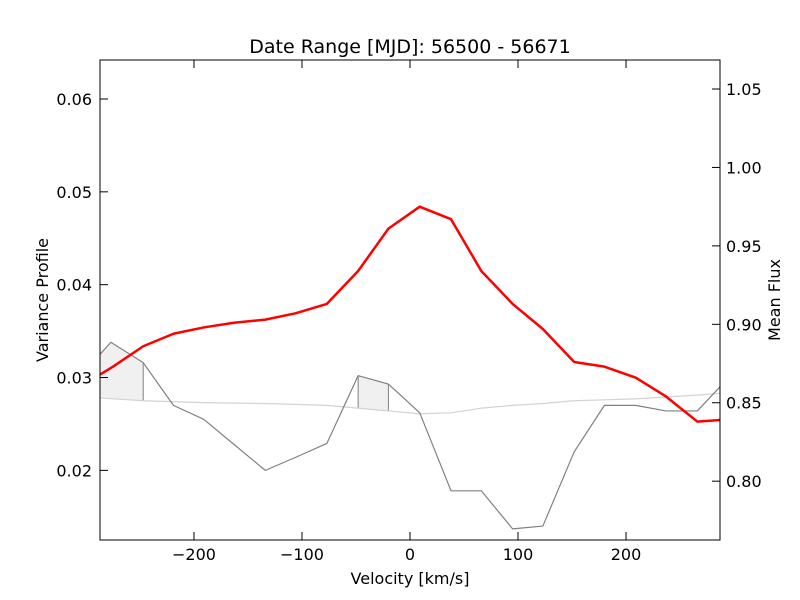 This screenshot has height=600, width=800. I want to click on y-left-tick-label: 0.06, so click(74, 99).